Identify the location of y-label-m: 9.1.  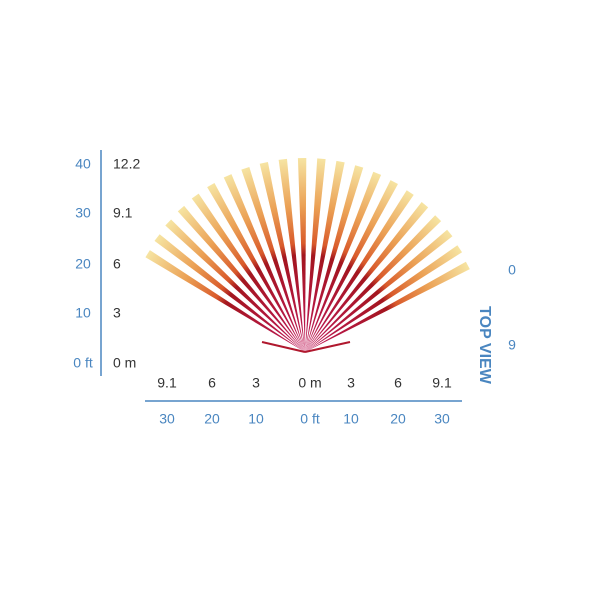
(123, 213).